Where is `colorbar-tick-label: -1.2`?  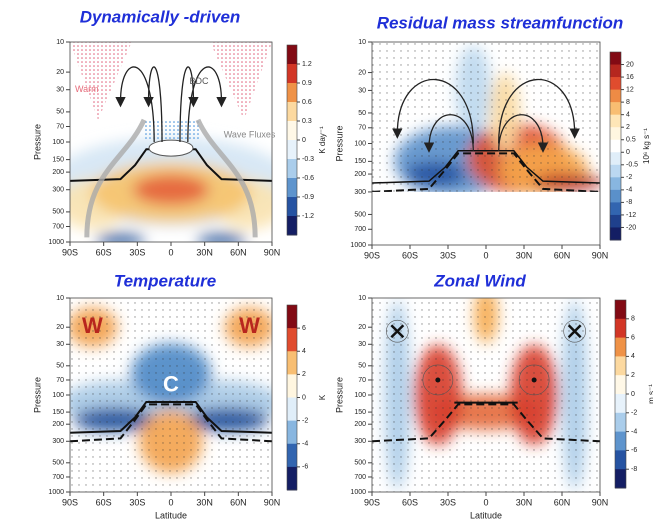 colorbar-tick-label: -1.2 is located at coordinates (308, 216).